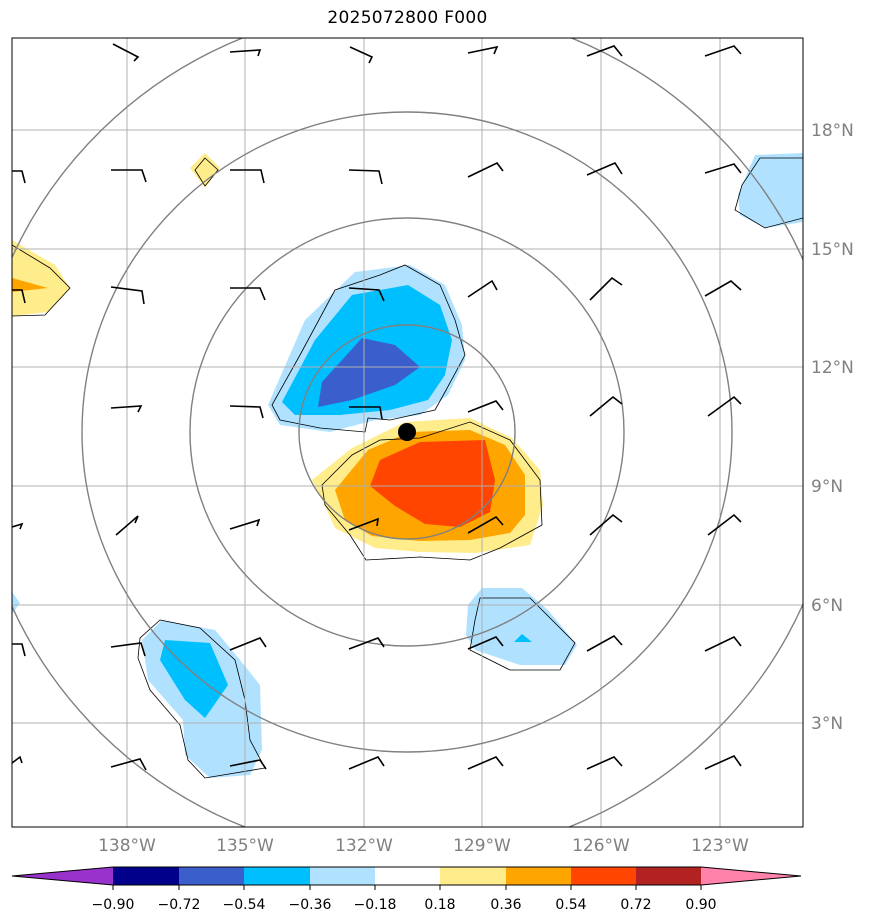  What do you see at coordinates (751, 876) in the screenshot?
I see `colorbar-extend-high` at bounding box center [751, 876].